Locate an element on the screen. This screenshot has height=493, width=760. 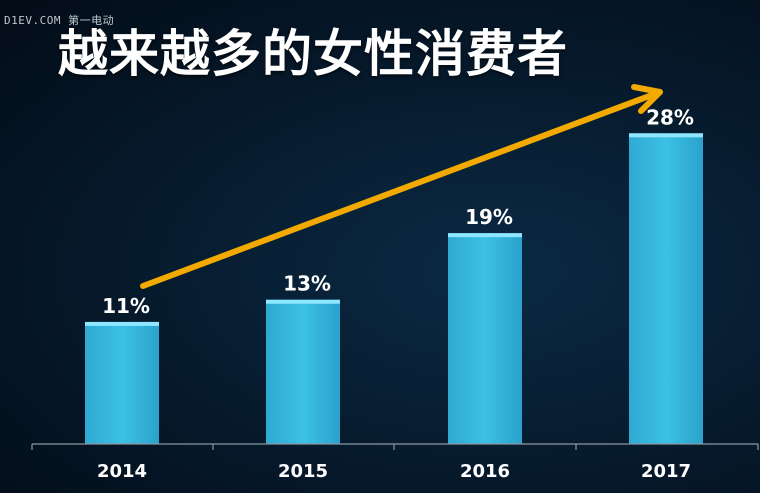
watermark: D1EV.COM 第一电动 is located at coordinates (59, 20).